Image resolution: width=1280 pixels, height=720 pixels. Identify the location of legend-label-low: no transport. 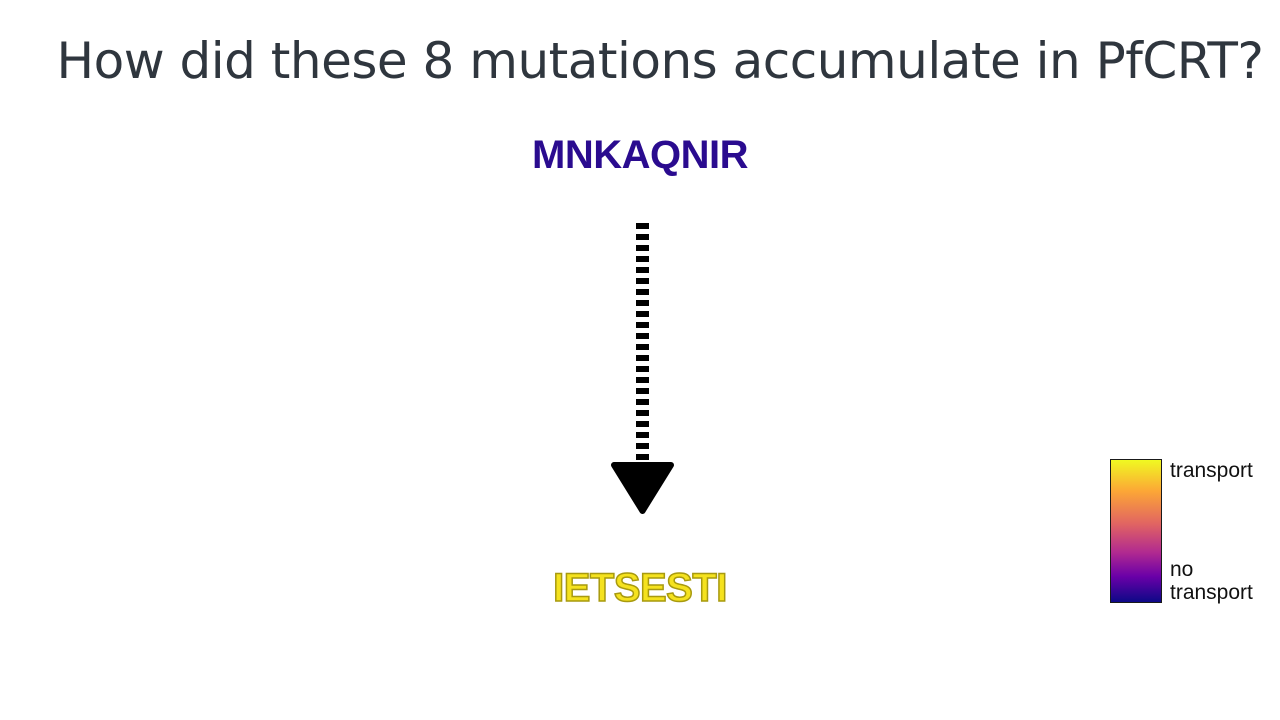
(1211, 581).